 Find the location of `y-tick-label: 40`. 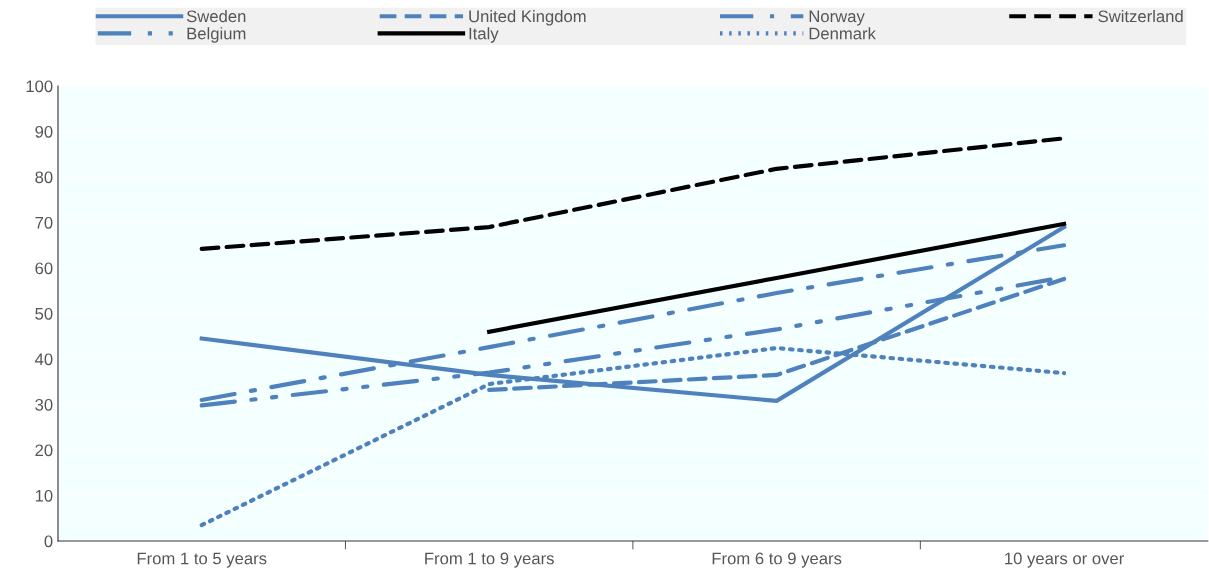

y-tick-label: 40 is located at coordinates (43, 359).